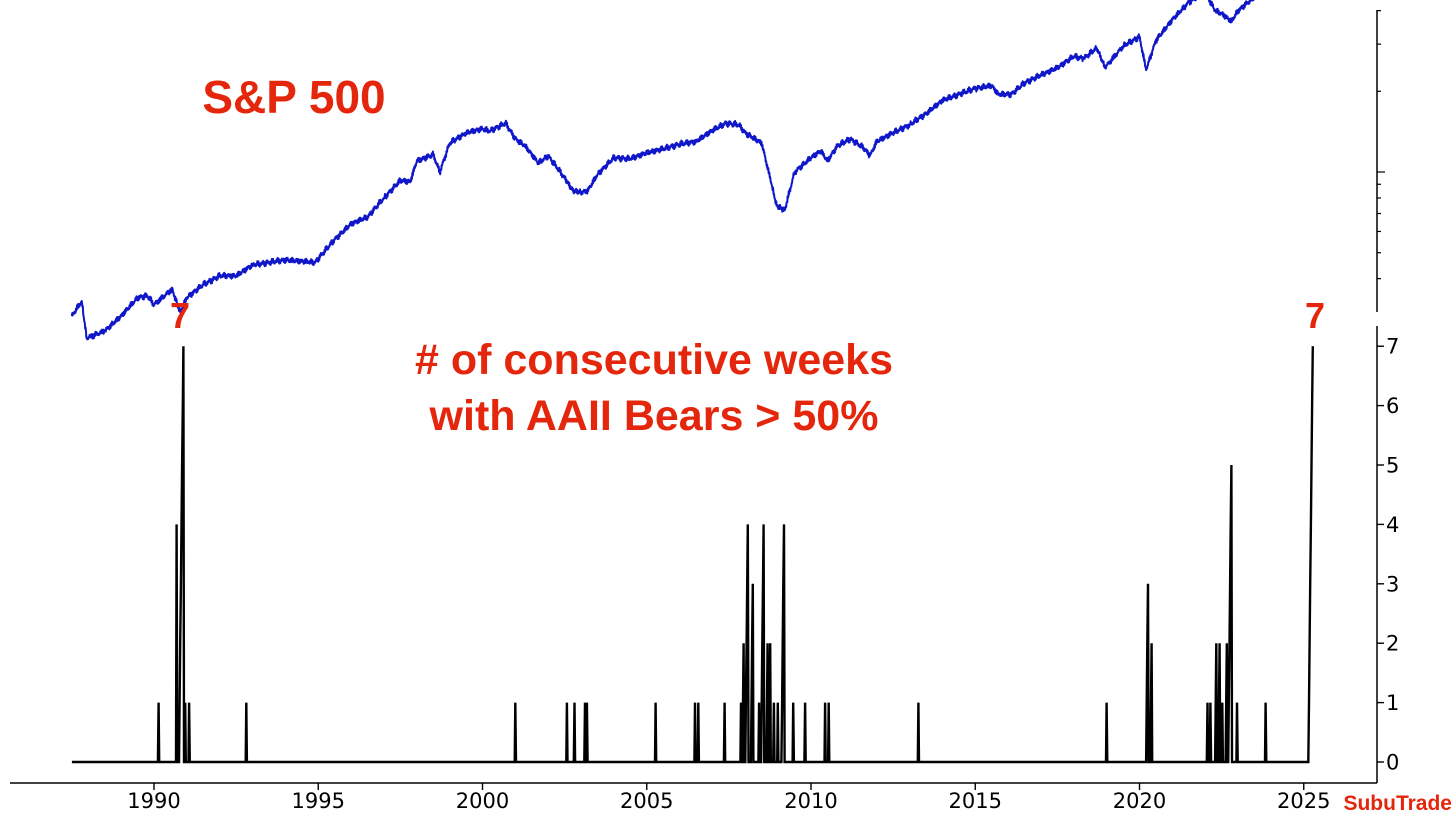  I want to click on spx-title: S&P 500, so click(293, 97).